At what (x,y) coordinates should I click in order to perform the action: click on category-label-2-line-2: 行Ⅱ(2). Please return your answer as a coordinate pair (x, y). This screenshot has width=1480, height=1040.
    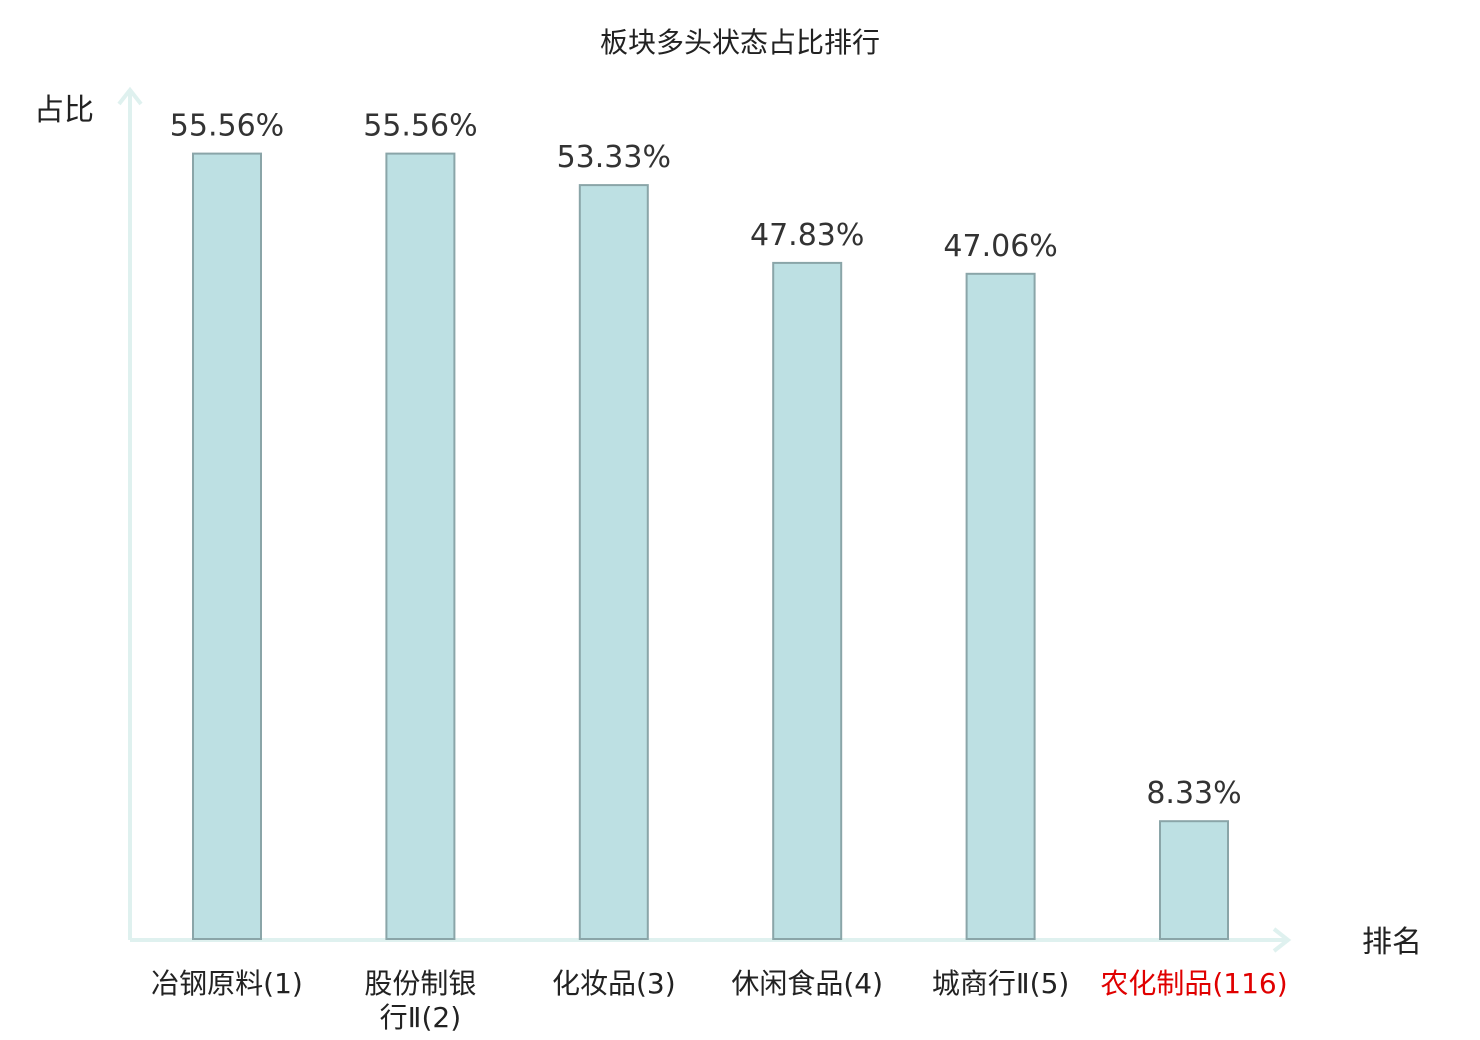
    Looking at the image, I should click on (420, 1017).